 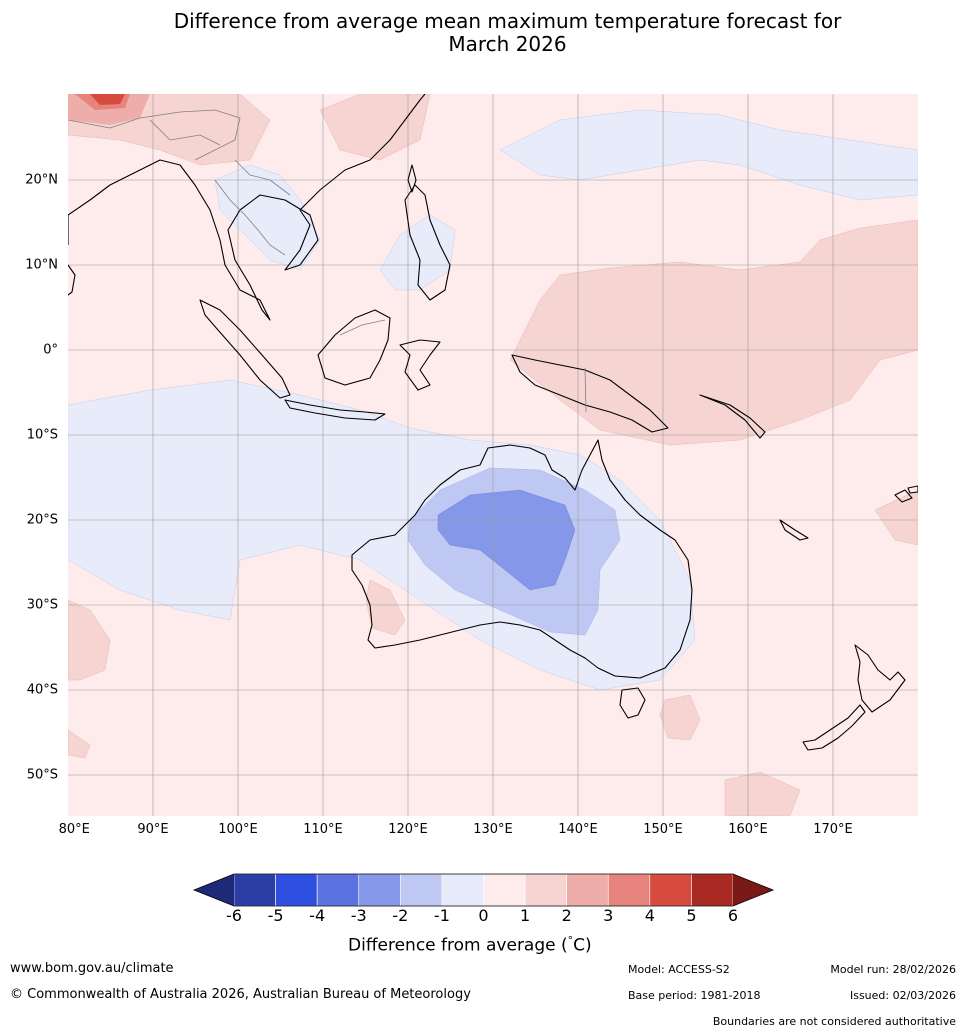 What do you see at coordinates (608, 915) in the screenshot?
I see `colorbar-tick: 3` at bounding box center [608, 915].